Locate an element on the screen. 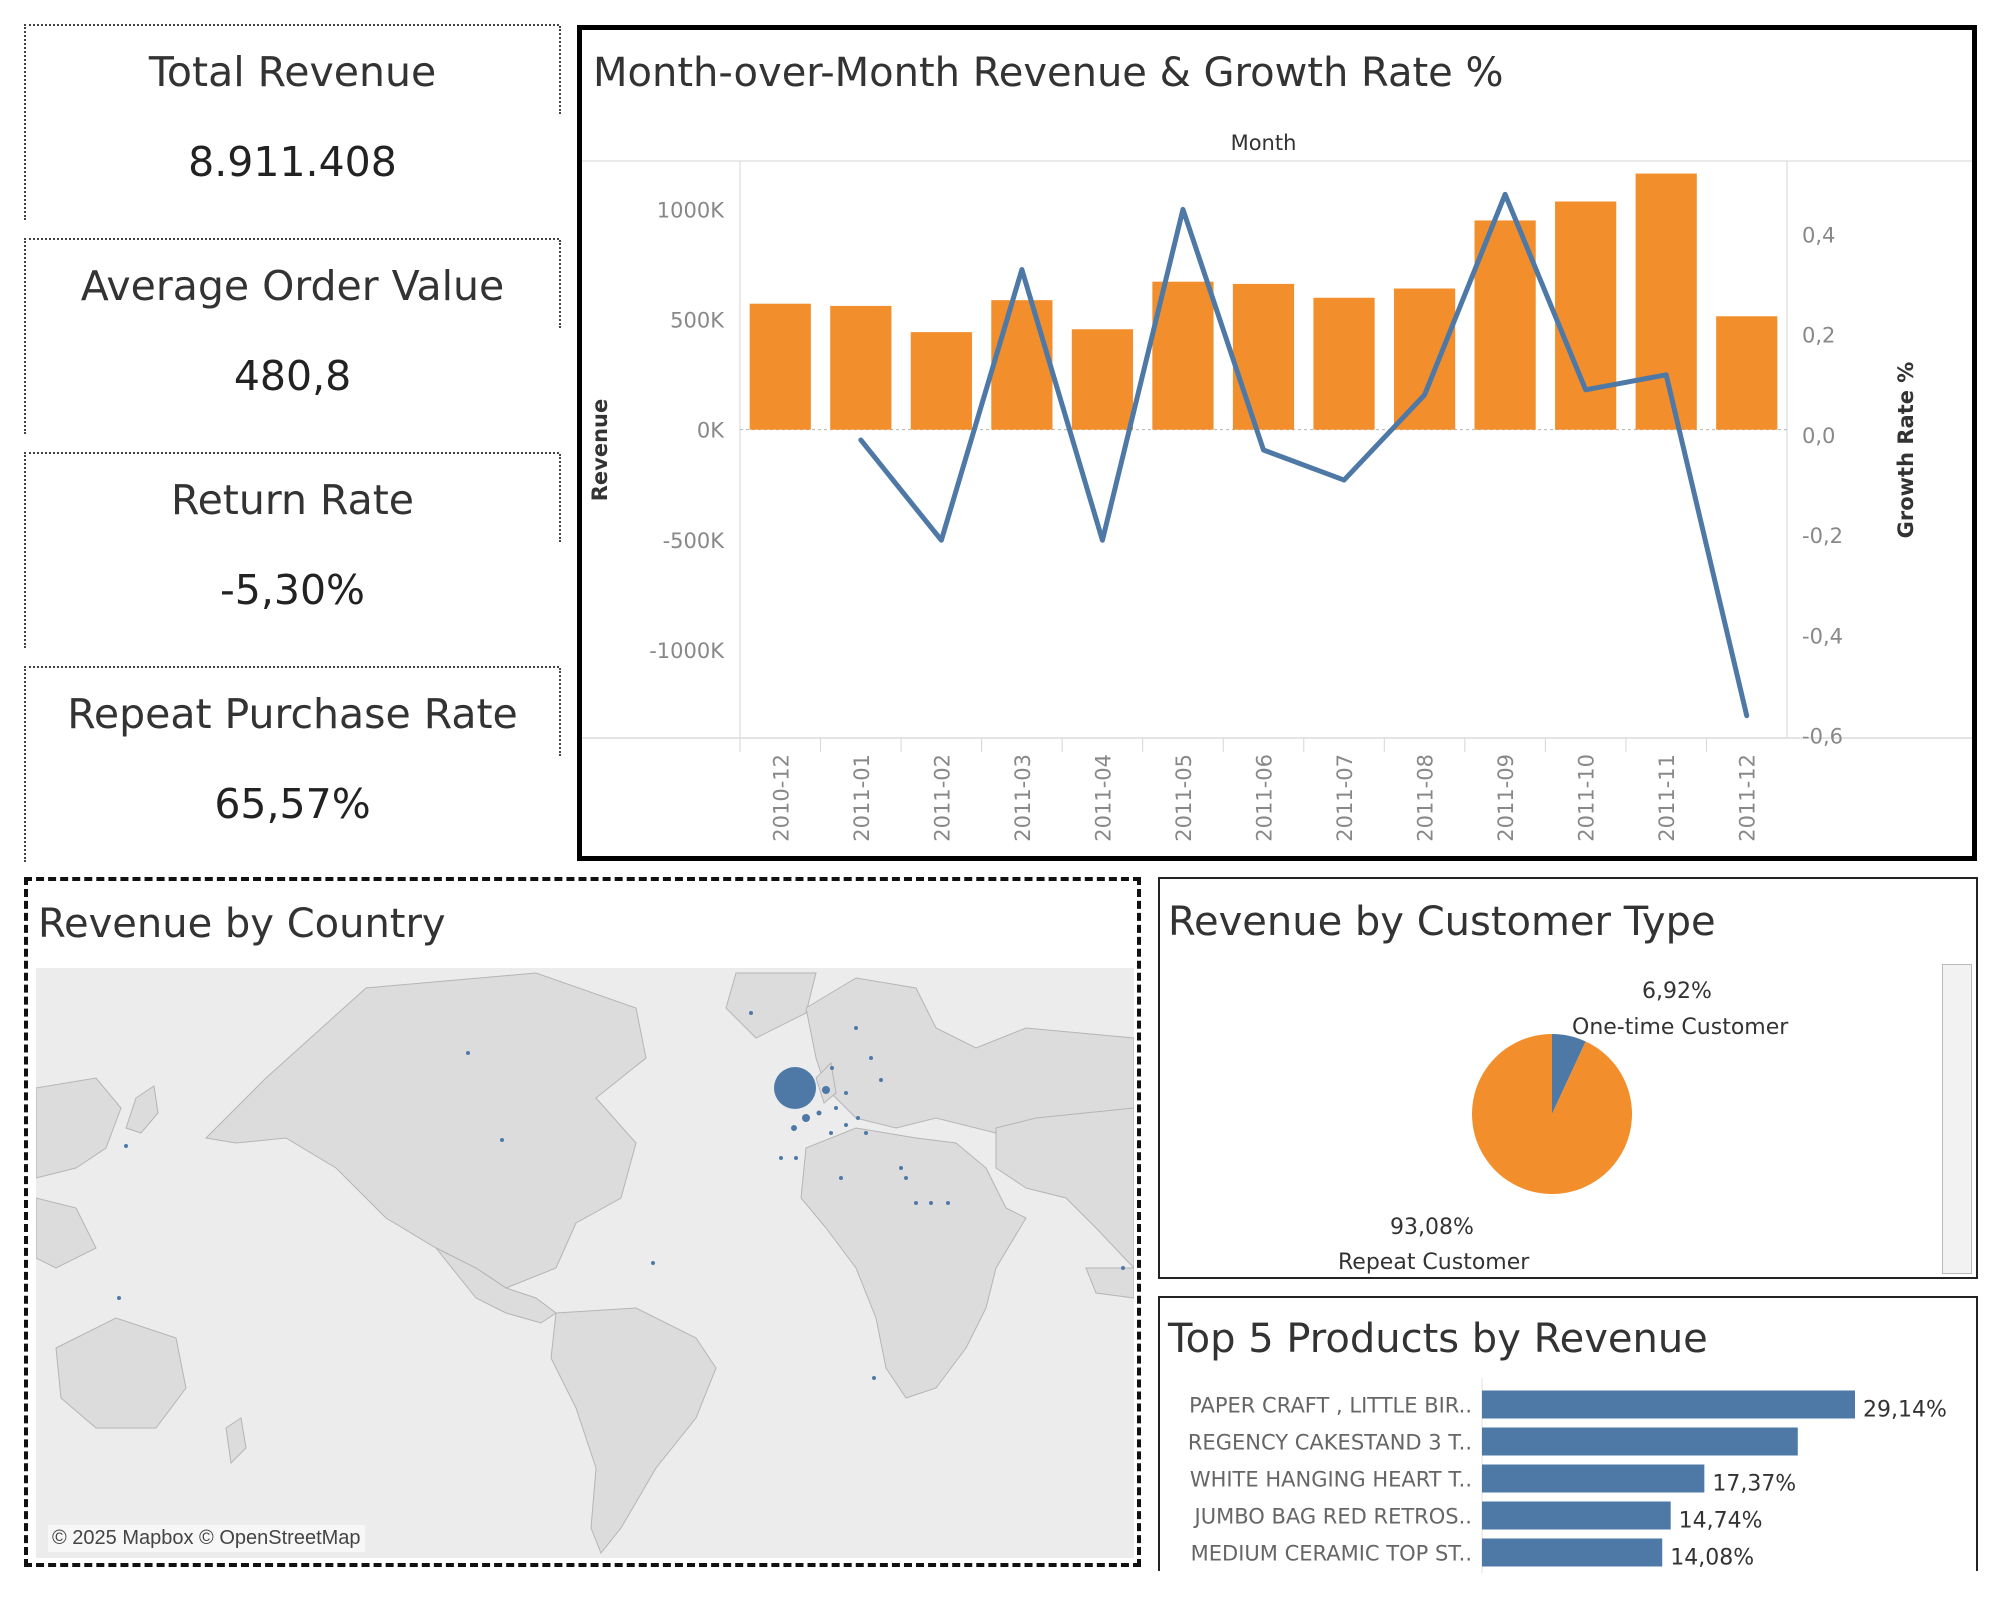 Image resolution: width=1998 pixels, height=1598 pixels. japan-landmass is located at coordinates (142, 1109).